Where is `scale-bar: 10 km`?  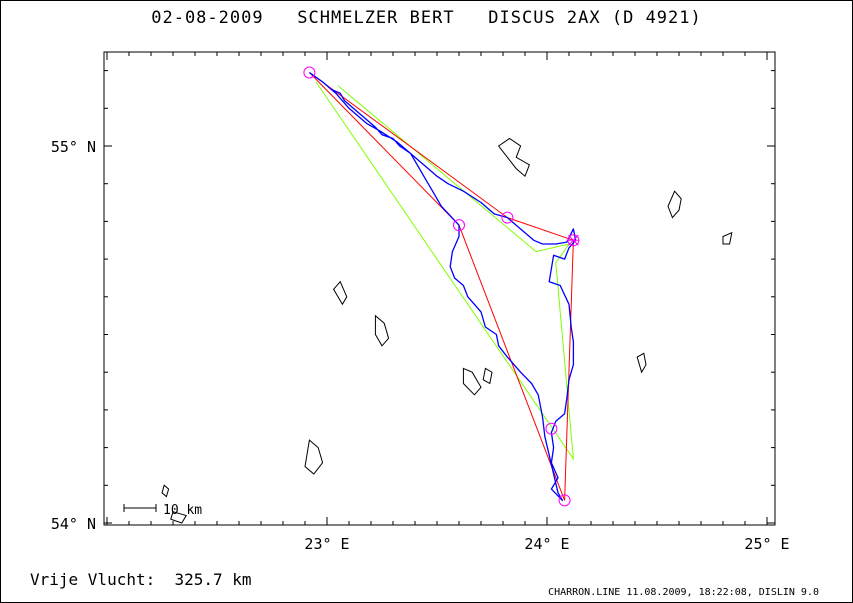
scale-bar: 10 km is located at coordinates (162, 510).